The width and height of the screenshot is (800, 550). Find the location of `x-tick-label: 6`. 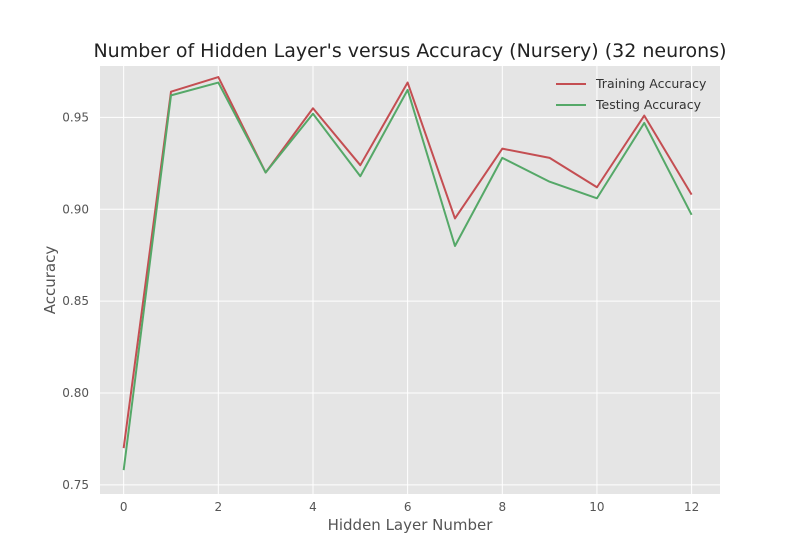

x-tick-label: 6 is located at coordinates (408, 507).